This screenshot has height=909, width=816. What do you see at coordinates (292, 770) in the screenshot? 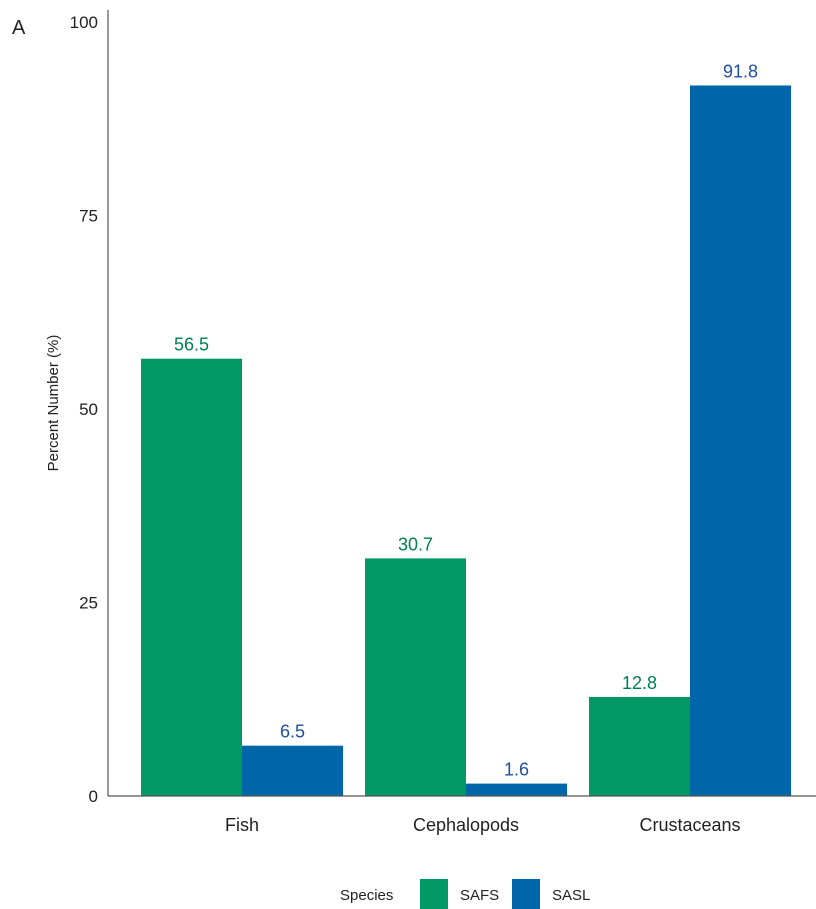
I see `bar-sasl-fish` at bounding box center [292, 770].